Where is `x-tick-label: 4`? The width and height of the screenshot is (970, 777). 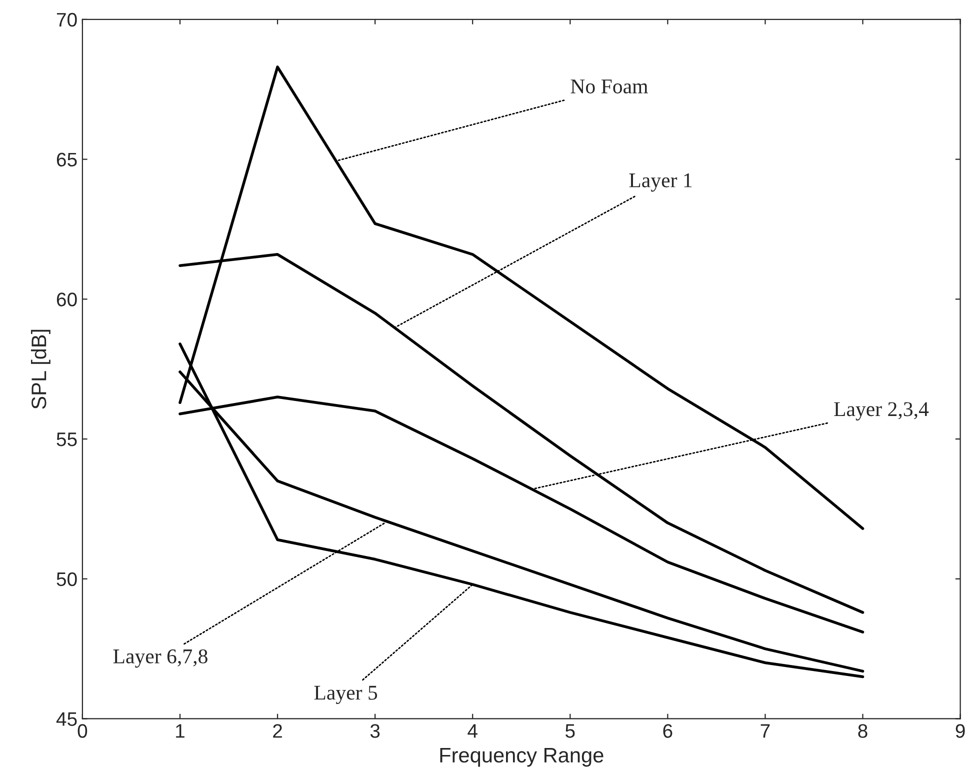 x-tick-label: 4 is located at coordinates (473, 731).